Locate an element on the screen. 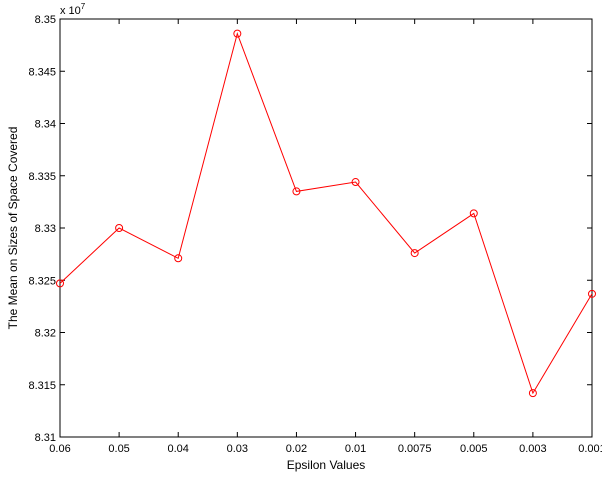 This screenshot has height=479, width=602. y-tick-label: 8.32 is located at coordinates (45, 334).